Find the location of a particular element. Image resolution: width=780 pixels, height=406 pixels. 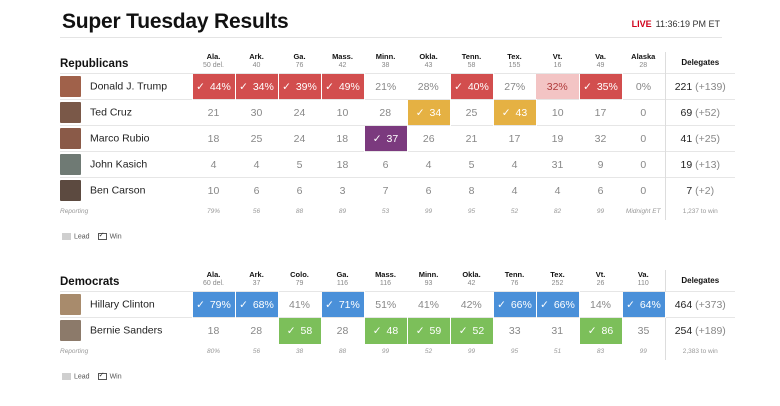

result-cell: ✓ 34% is located at coordinates (256, 86).